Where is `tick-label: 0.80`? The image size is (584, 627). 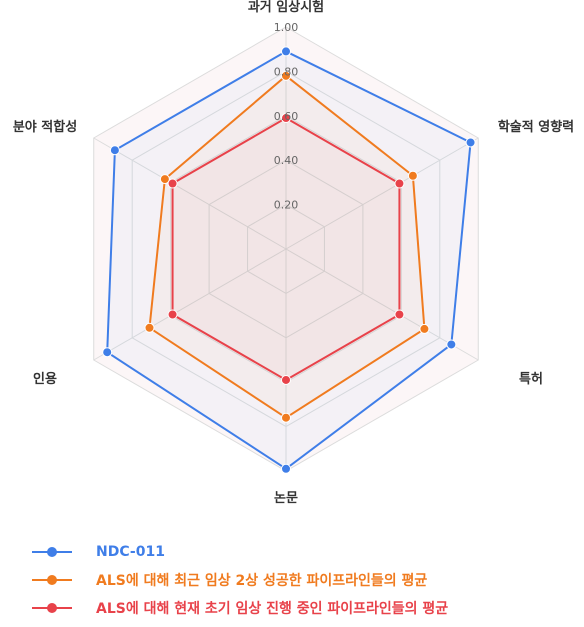 tick-label: 0.80 is located at coordinates (286, 71).